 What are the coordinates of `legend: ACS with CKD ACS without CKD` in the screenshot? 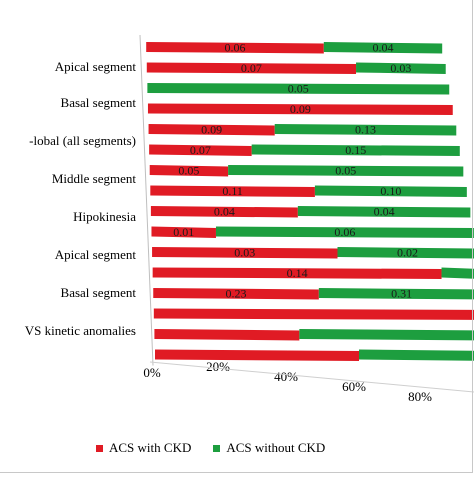 It's located at (221, 448).